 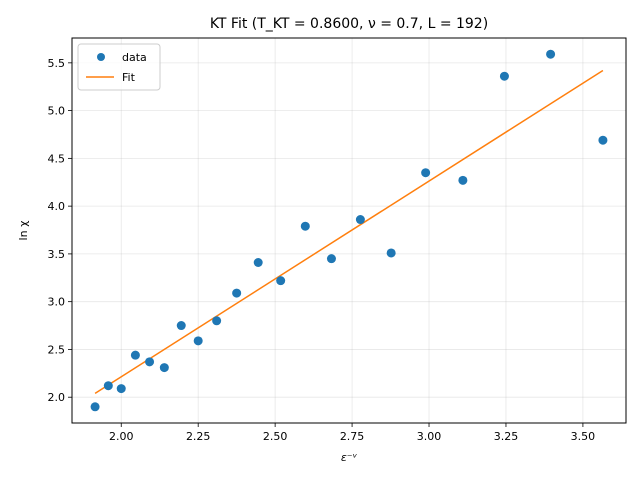 What do you see at coordinates (57, 63) in the screenshot?
I see `y-tick-label: 5.5` at bounding box center [57, 63].